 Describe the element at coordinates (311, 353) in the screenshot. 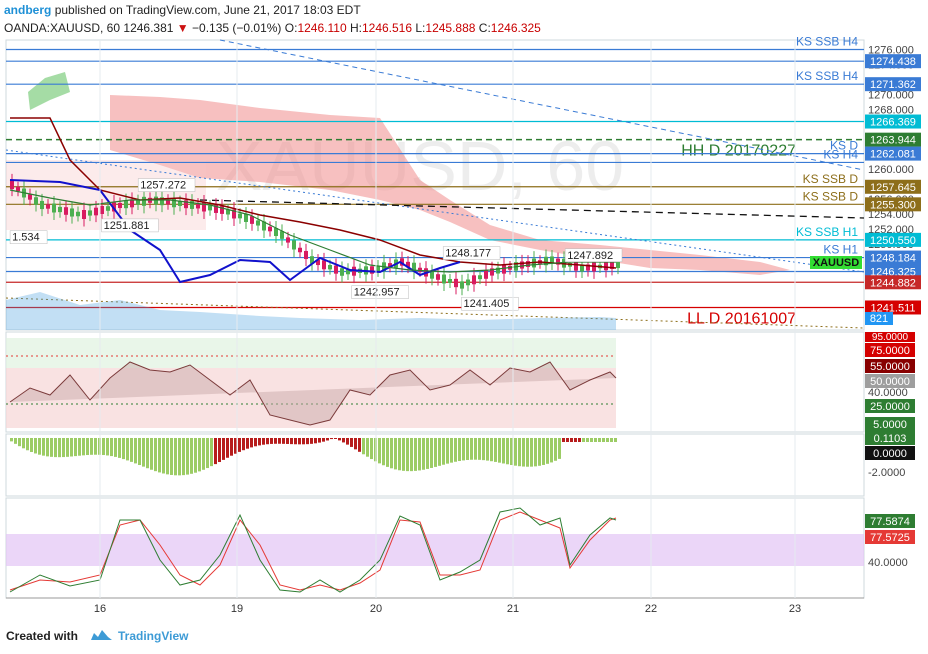

I see `rsi-upper-zone` at that location.